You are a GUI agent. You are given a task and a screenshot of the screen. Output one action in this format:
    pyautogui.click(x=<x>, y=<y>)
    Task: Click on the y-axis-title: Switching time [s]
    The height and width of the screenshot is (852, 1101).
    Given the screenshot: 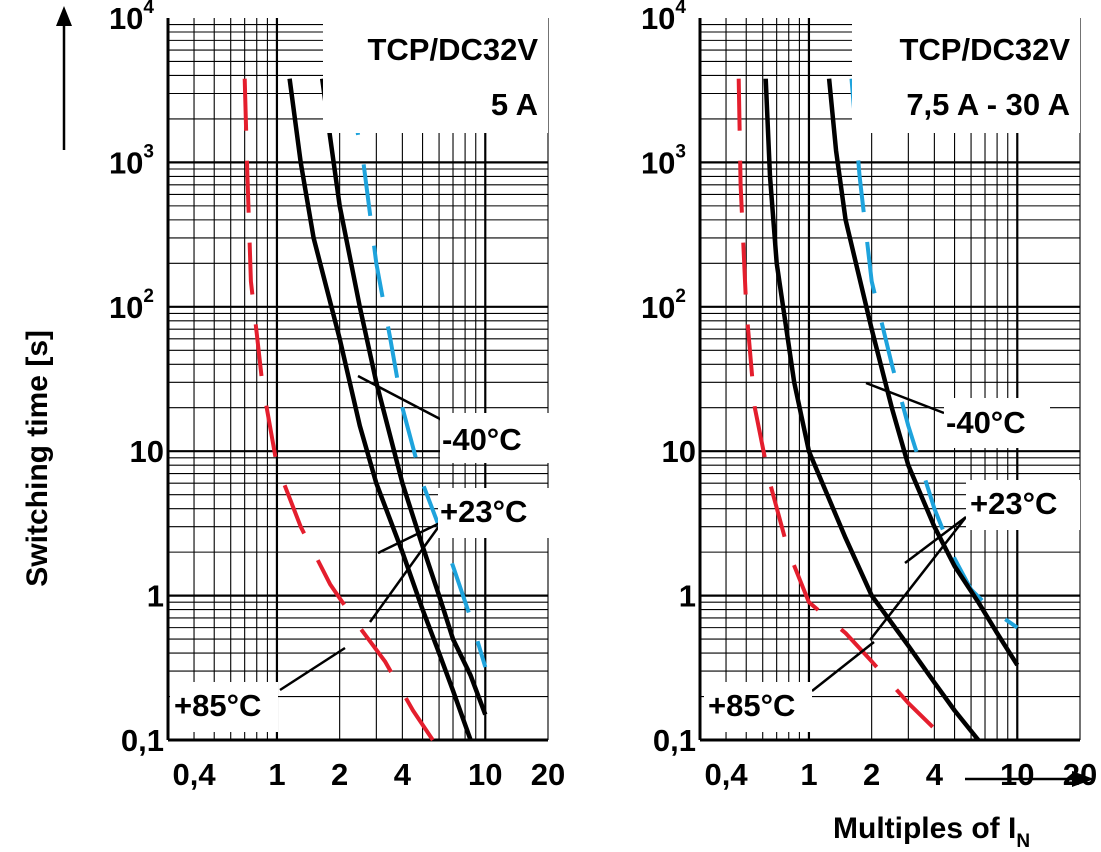 What is the action you would take?
    pyautogui.click(x=37, y=458)
    